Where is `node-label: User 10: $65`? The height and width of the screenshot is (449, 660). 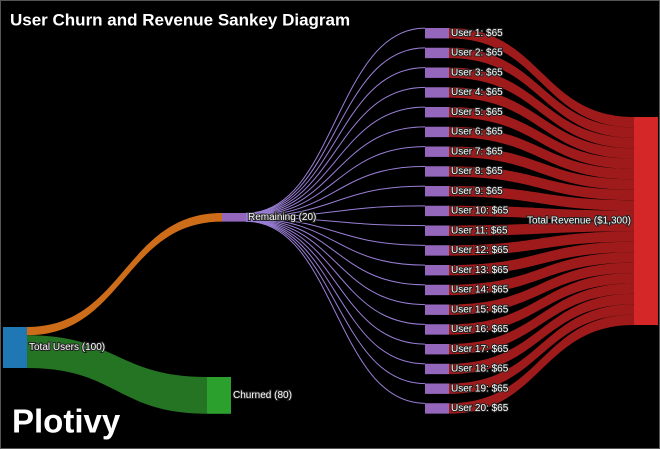
node-label: User 10: $65 is located at coordinates (480, 211).